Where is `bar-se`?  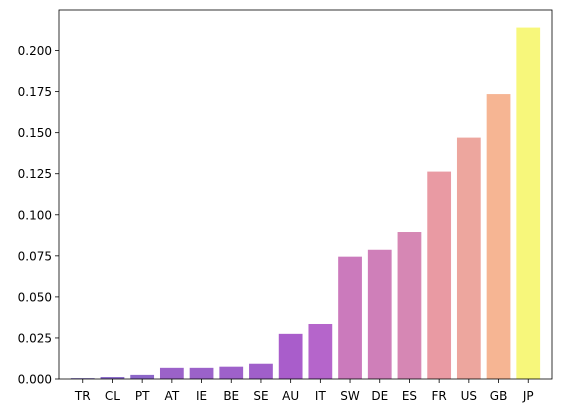
bar-se is located at coordinates (261, 371).